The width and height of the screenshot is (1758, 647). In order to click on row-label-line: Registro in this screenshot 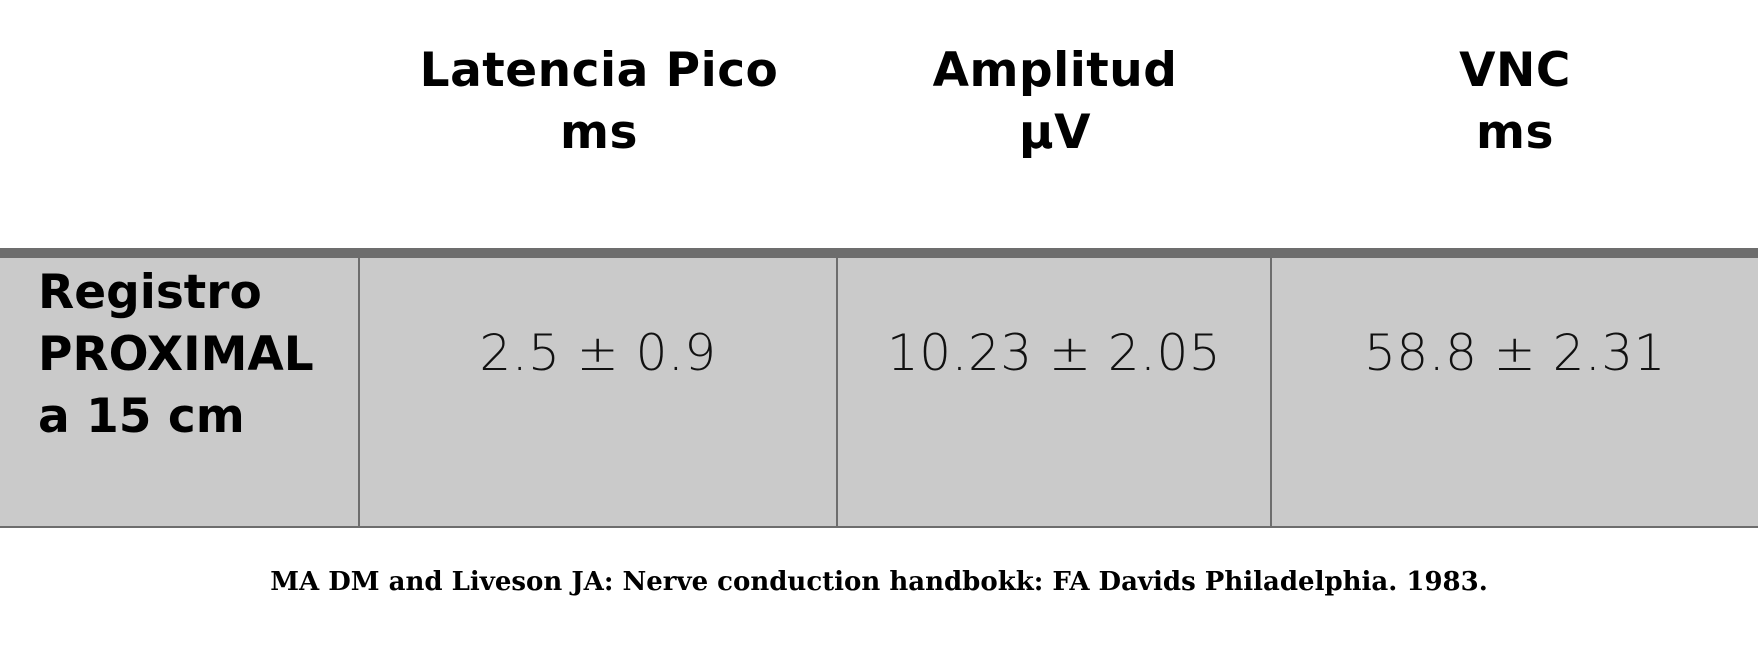, I will do `click(150, 292)`.